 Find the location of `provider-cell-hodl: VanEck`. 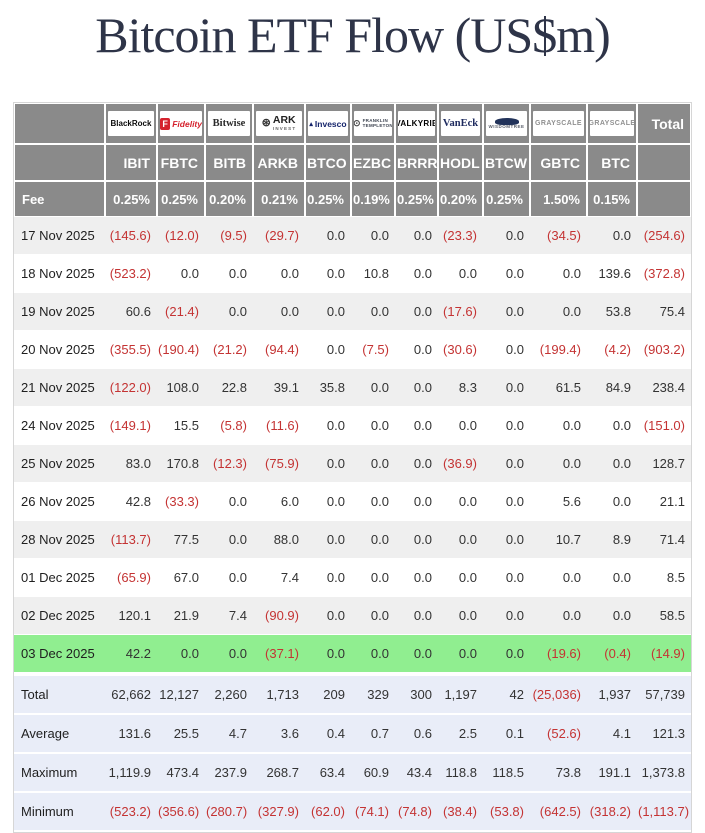

provider-cell-hodl: VanEck is located at coordinates (460, 123).